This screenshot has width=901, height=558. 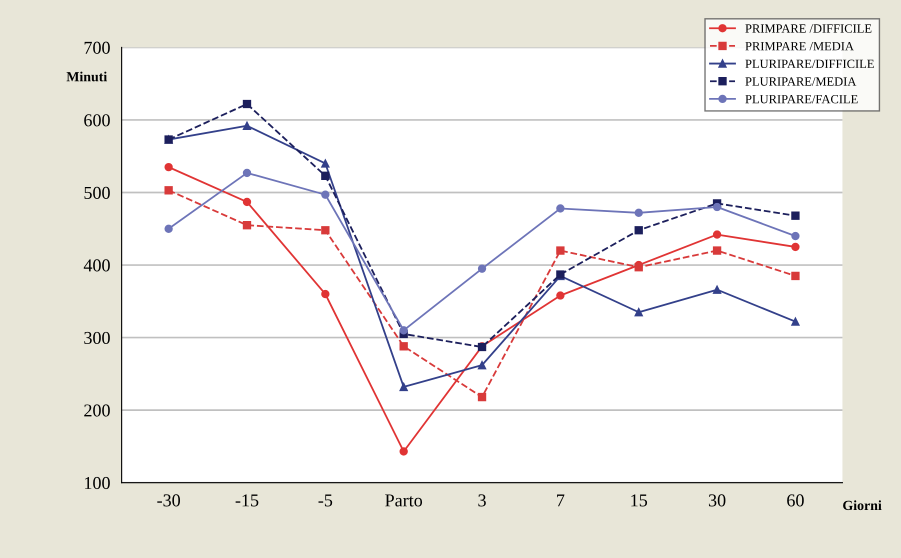 I want to click on legend-label: PLURIPARE/MEDIA, so click(x=800, y=81).